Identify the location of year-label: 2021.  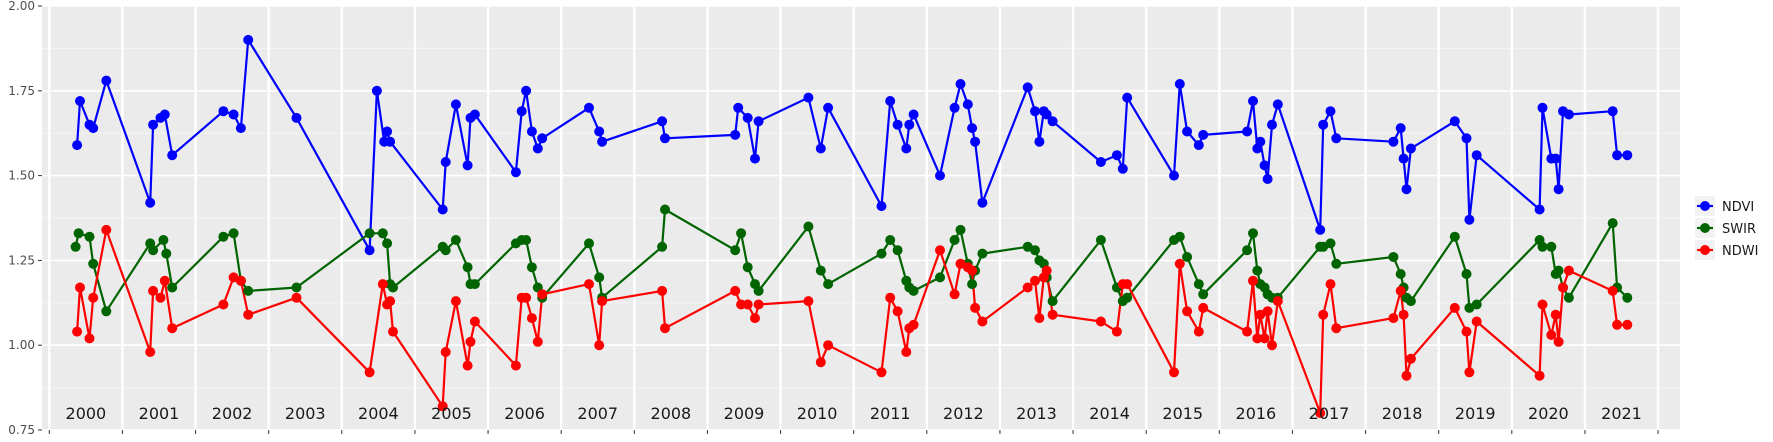
(1621, 413).